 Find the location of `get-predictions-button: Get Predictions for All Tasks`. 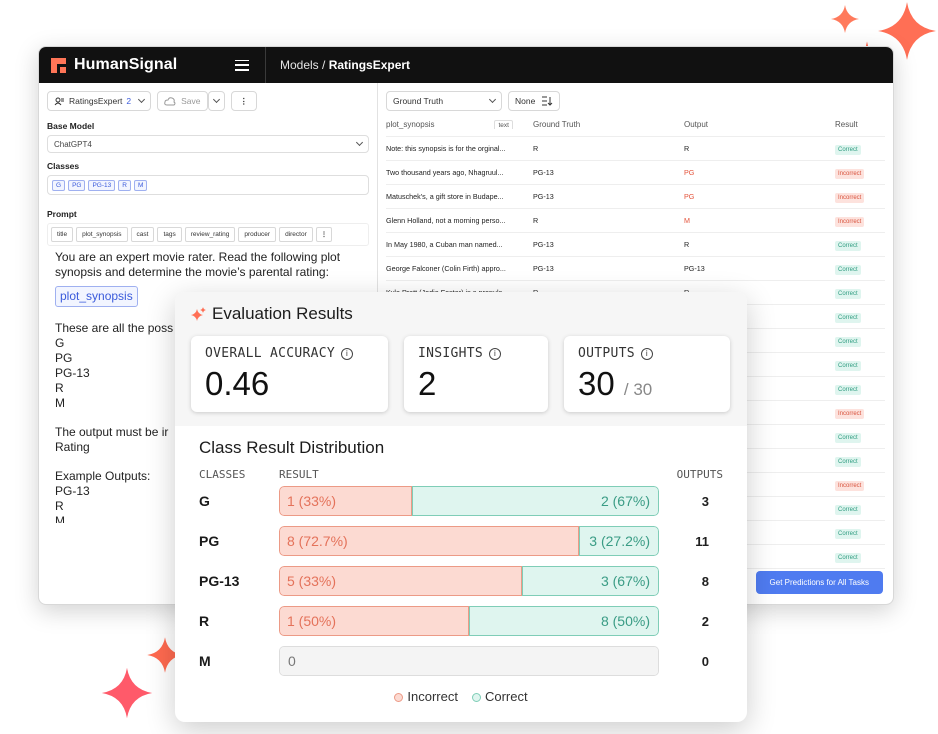

get-predictions-button: Get Predictions for All Tasks is located at coordinates (819, 582).